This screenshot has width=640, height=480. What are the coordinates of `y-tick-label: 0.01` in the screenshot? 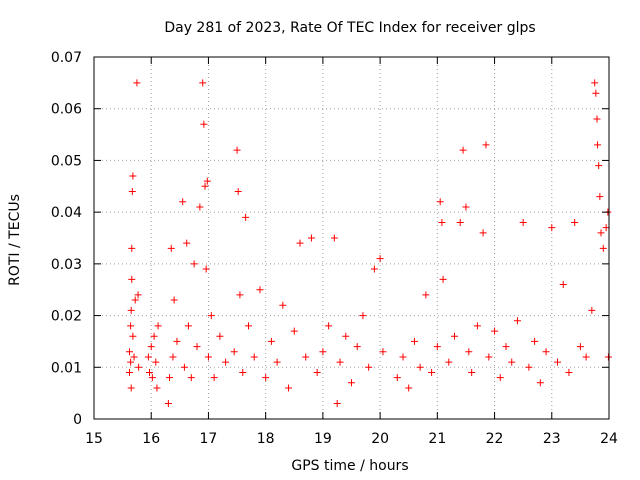 It's located at (66, 368).